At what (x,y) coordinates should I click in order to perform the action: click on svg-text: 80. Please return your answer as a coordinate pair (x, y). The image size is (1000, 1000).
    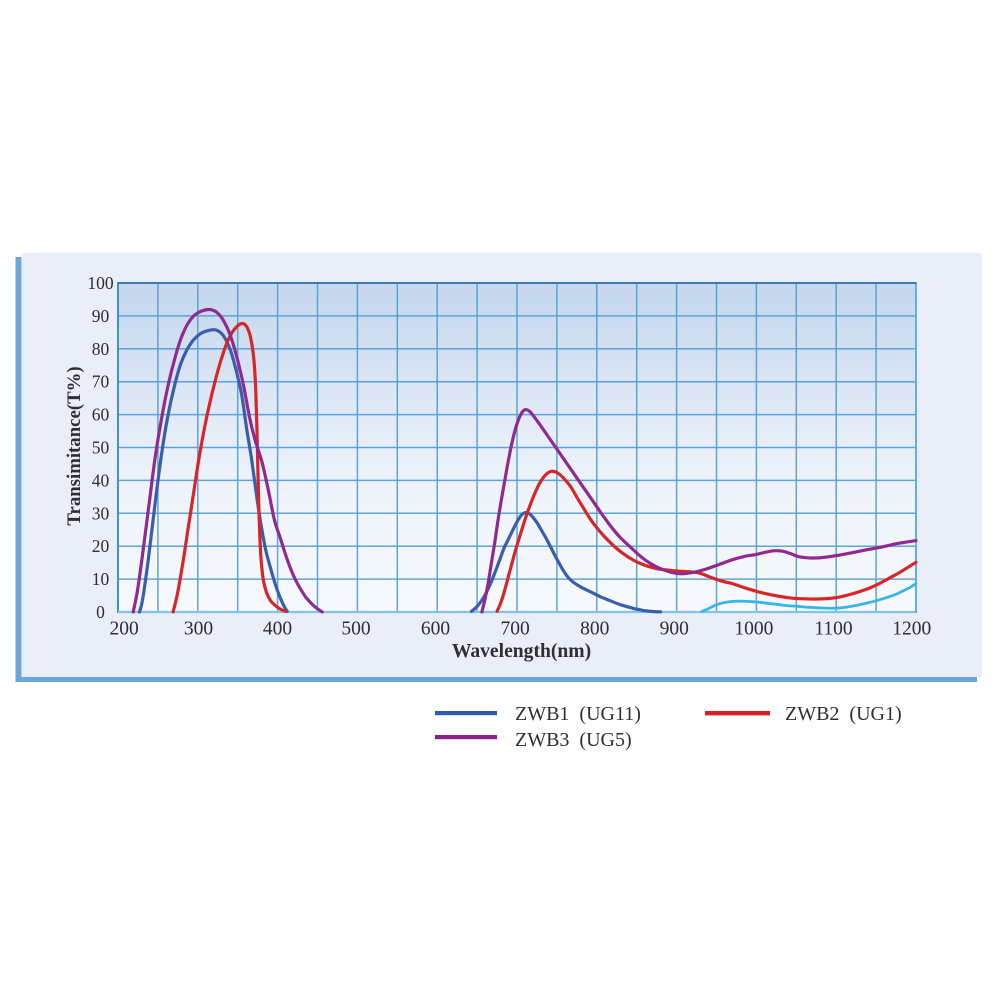
    Looking at the image, I should click on (101, 349).